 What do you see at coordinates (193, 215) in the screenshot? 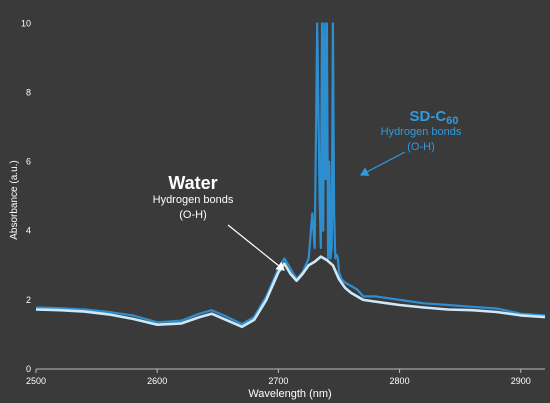
I see `water-subtitle-2: (O-H)` at bounding box center [193, 215].